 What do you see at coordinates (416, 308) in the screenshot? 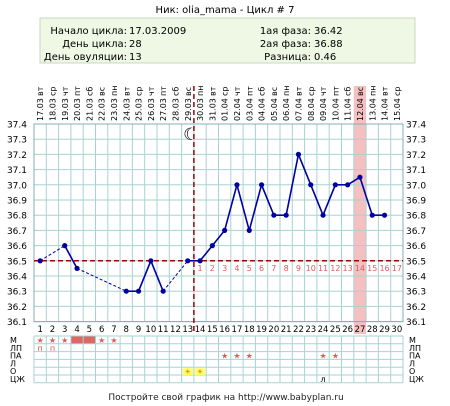
I see `y-tick-label-right: 36.2` at bounding box center [416, 308].